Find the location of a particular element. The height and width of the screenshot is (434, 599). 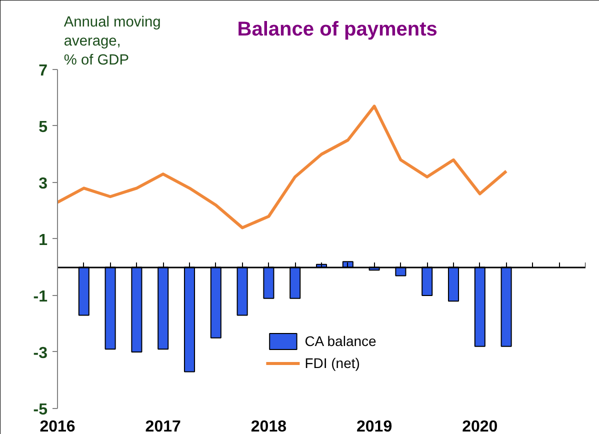

y-tick-label: 7 is located at coordinates (43, 71).